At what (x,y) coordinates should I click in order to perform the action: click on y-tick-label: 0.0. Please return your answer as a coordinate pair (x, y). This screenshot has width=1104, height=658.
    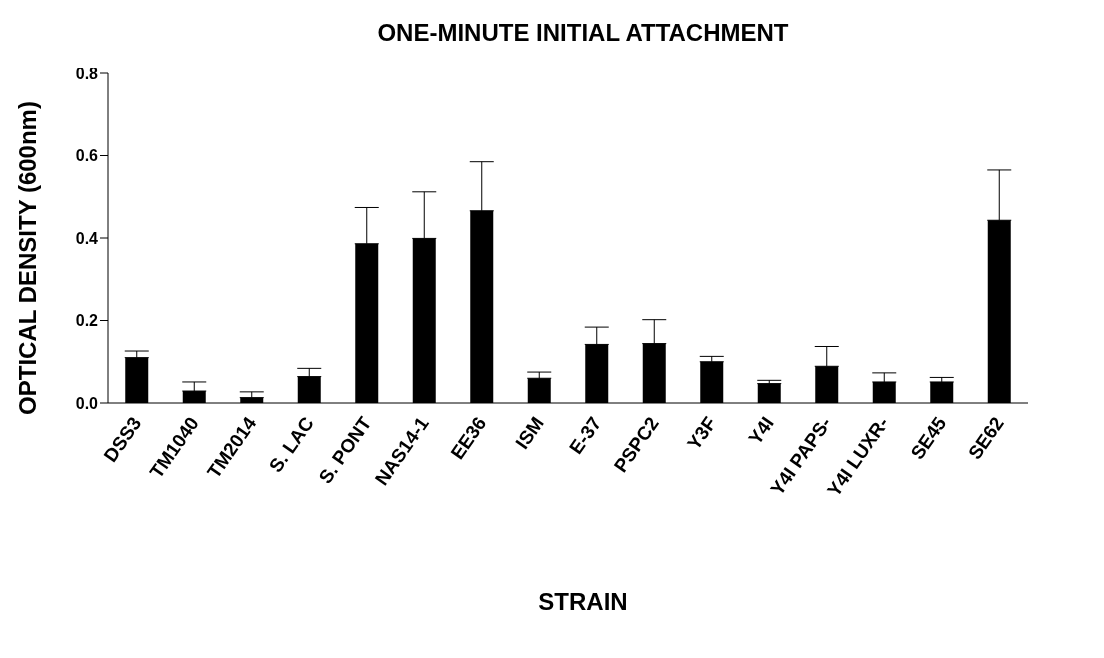
    Looking at the image, I should click on (87, 403).